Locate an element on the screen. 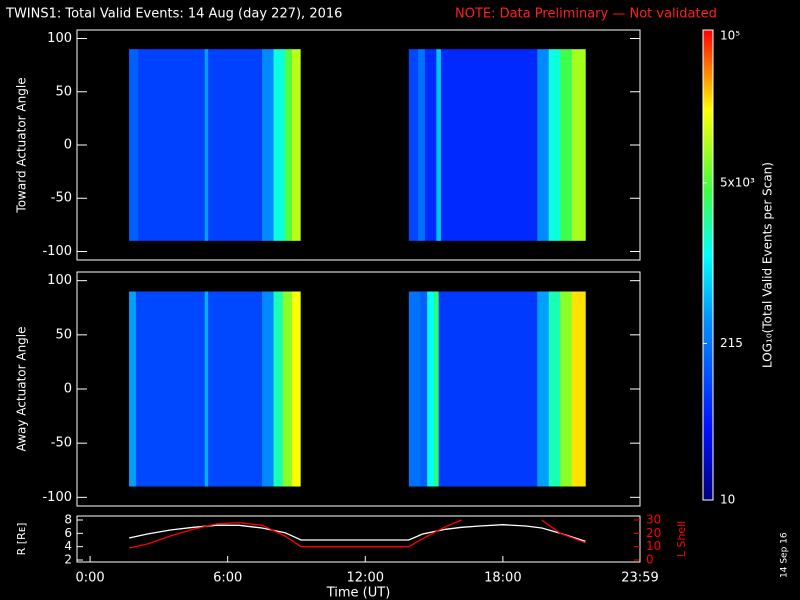 This screenshot has height=600, width=800. y-tick-label: 6 is located at coordinates (68, 533).